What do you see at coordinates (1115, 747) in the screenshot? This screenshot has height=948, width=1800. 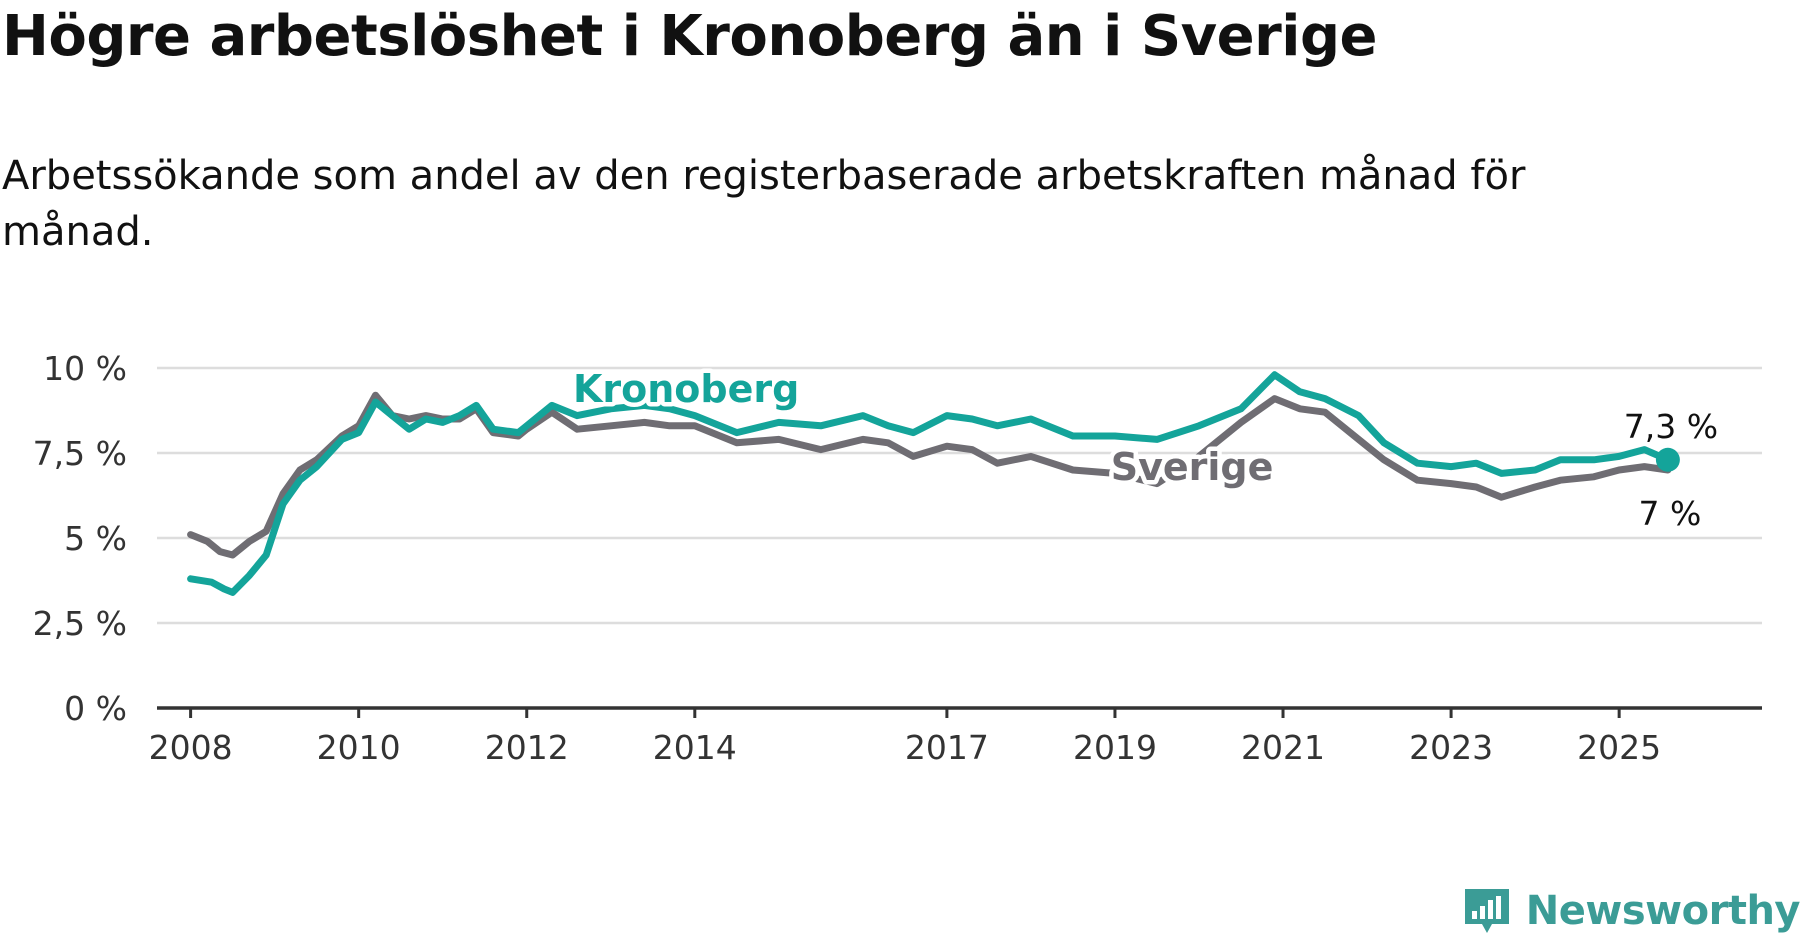 I see `x-tick-label: 2019` at bounding box center [1115, 747].